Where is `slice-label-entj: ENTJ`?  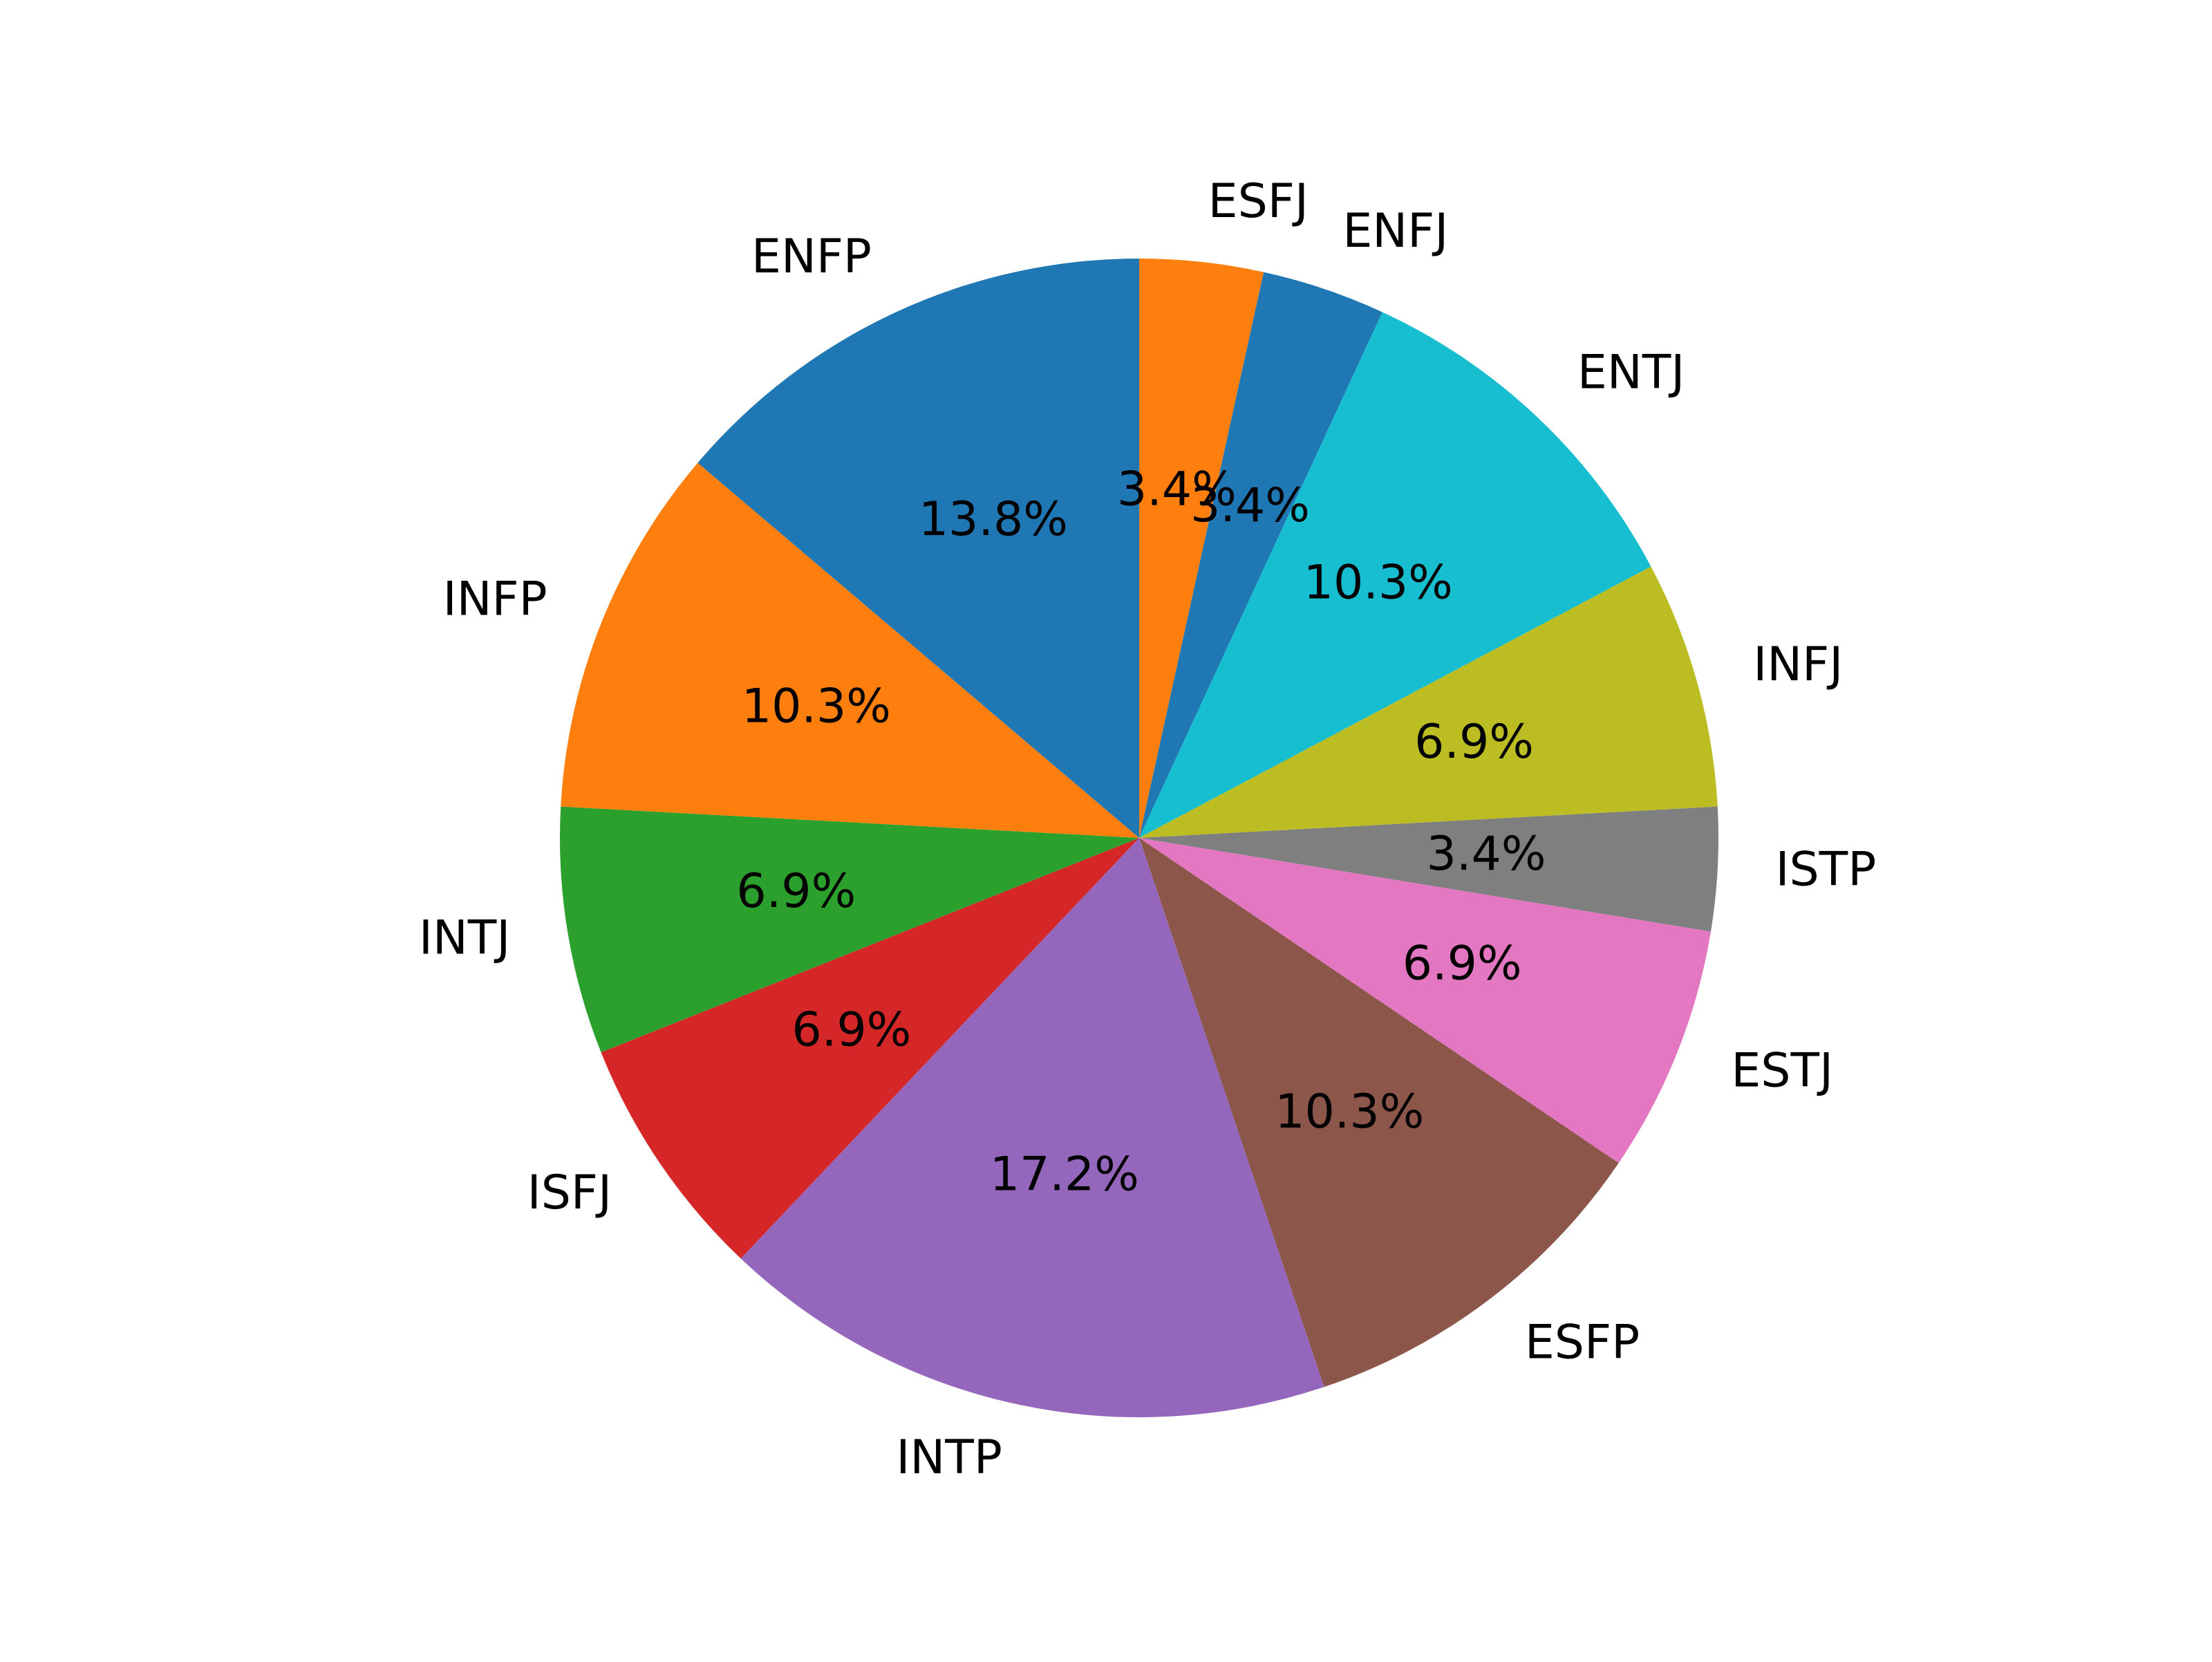 slice-label-entj: ENTJ is located at coordinates (1631, 373).